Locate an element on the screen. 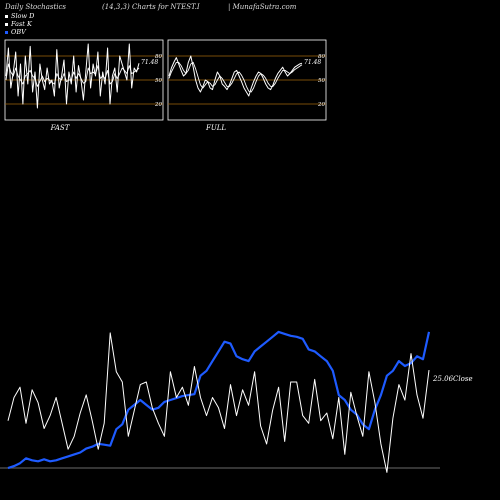 The width and height of the screenshot is (500, 500). fast-series-fast-k is located at coordinates (72, 76).